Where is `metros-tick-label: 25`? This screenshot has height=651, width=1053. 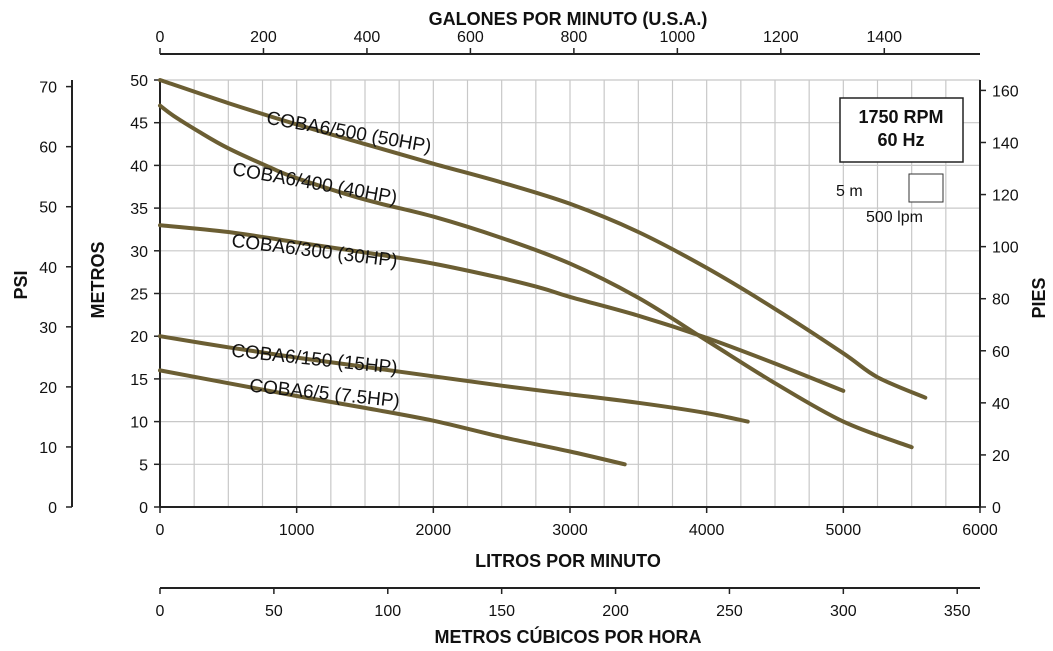
metros-tick-label: 25 is located at coordinates (139, 295).